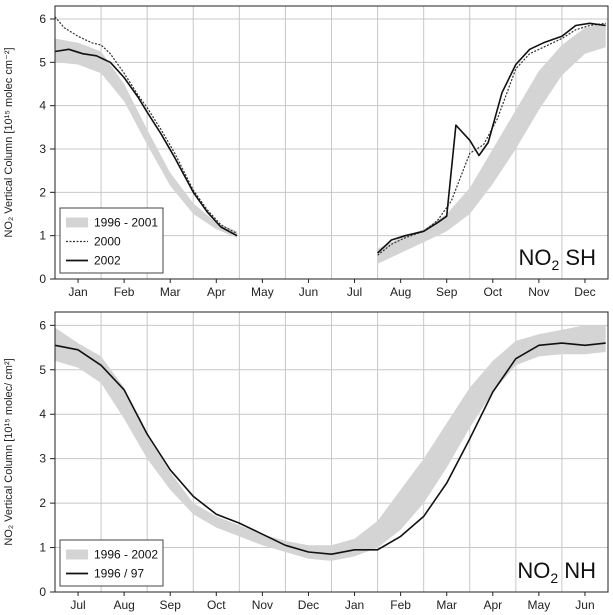 This screenshot has height=615, width=613. Describe the element at coordinates (107, 242) in the screenshot. I see `legend-label: 2000` at that location.